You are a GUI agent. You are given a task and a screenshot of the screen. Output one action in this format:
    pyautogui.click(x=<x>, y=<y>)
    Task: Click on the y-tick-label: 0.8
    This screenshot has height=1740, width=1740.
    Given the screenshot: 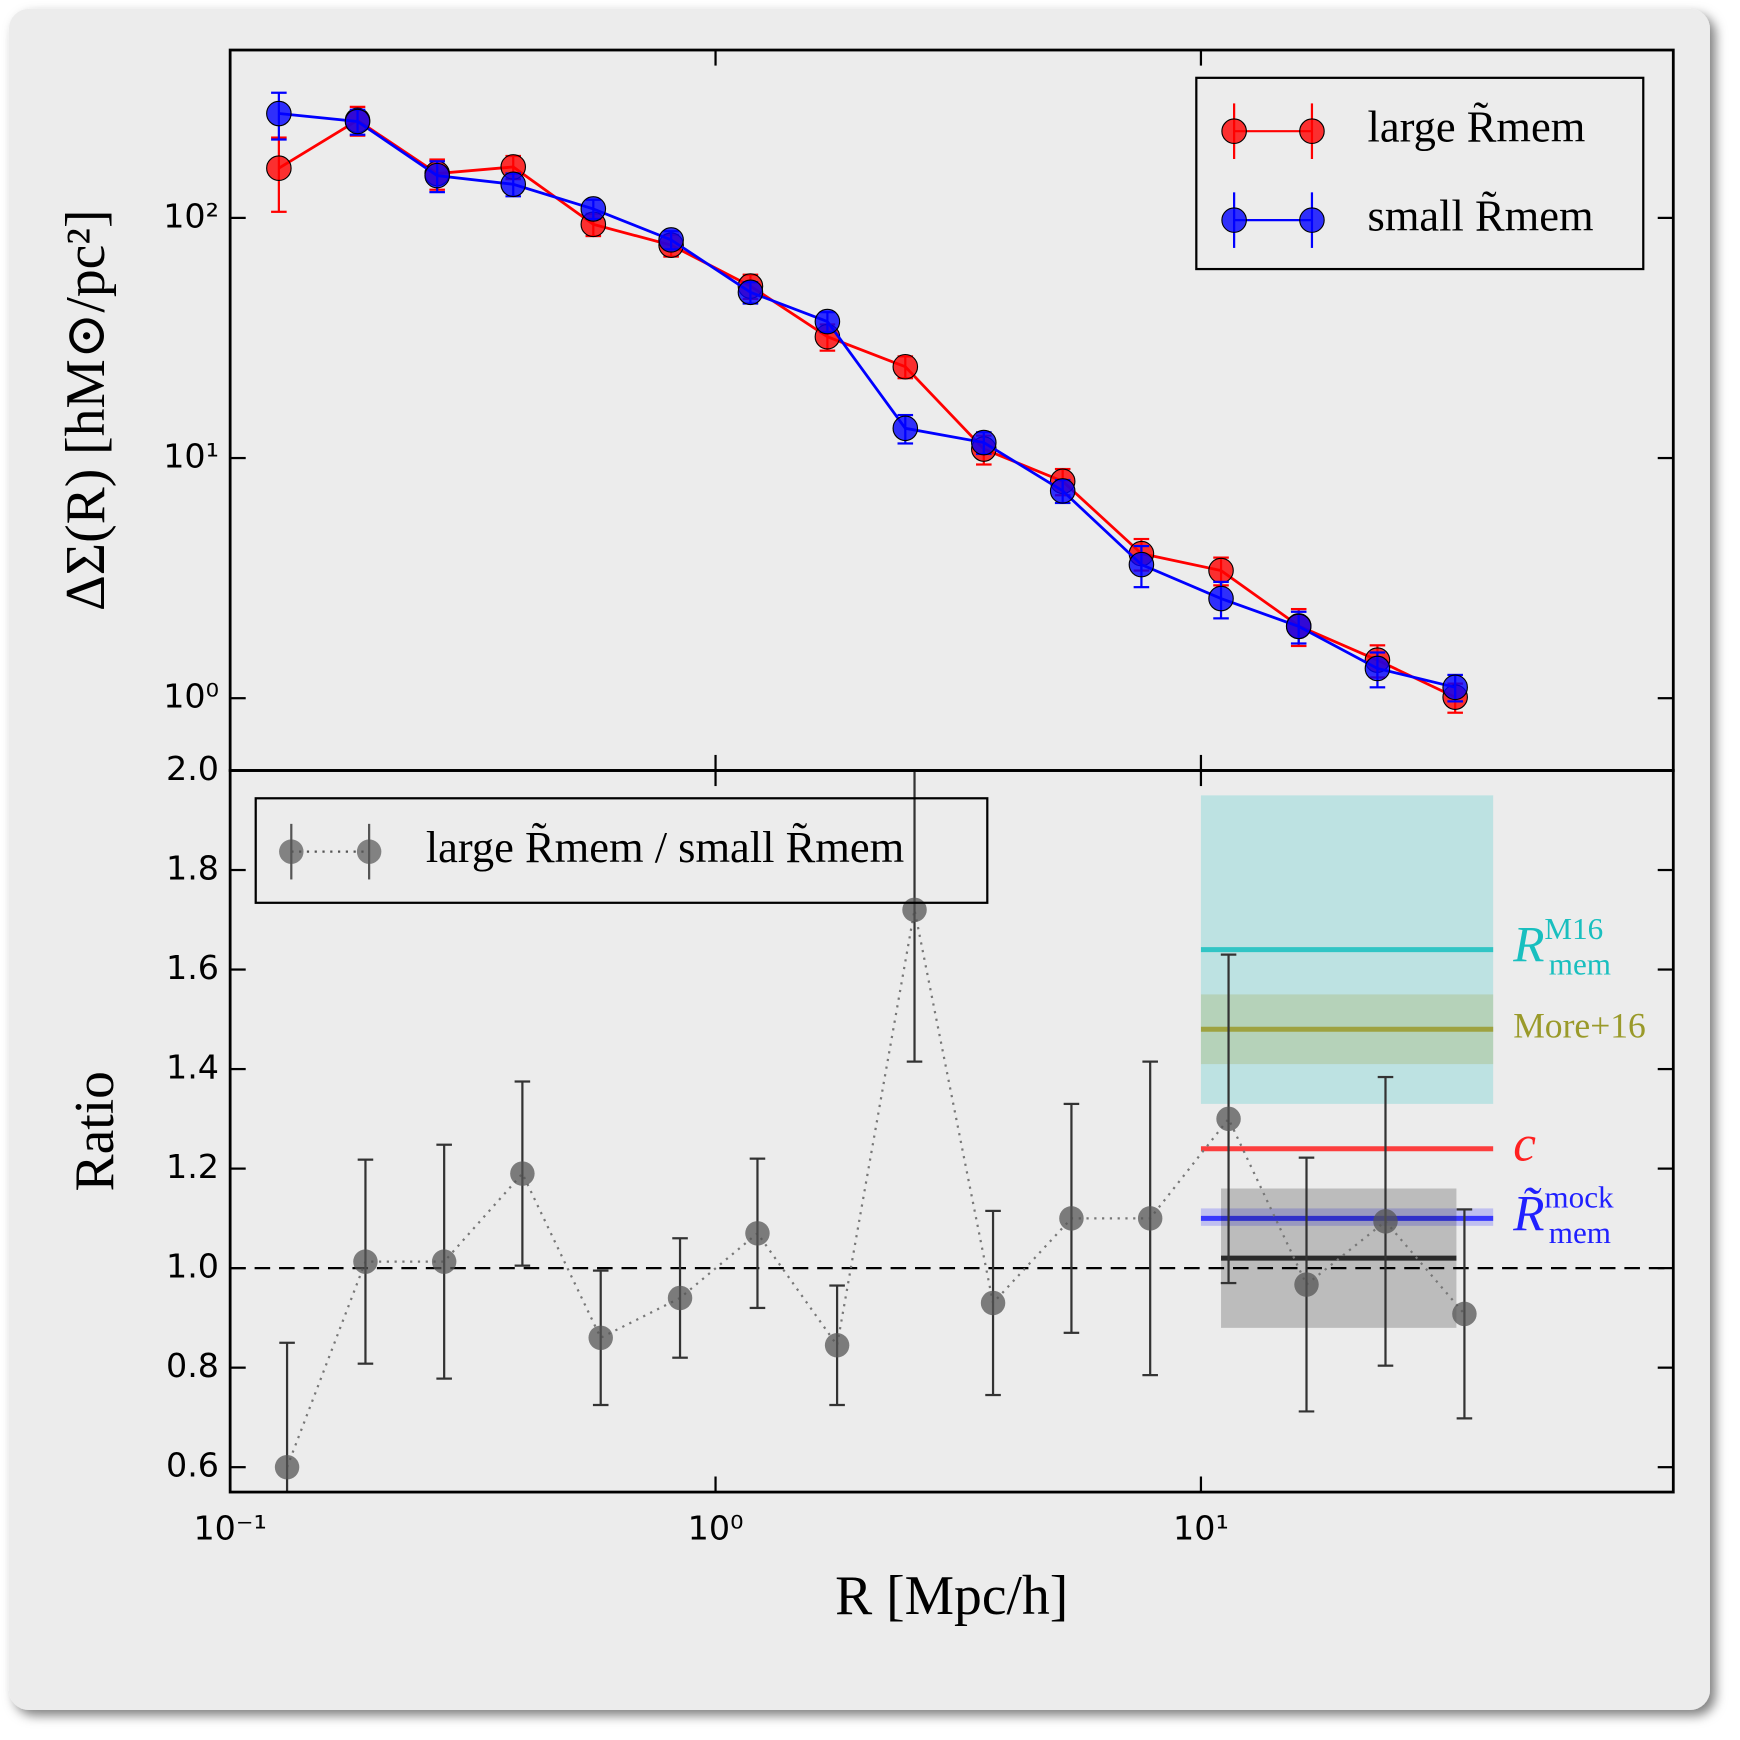 What is the action you would take?
    pyautogui.click(x=192, y=1365)
    